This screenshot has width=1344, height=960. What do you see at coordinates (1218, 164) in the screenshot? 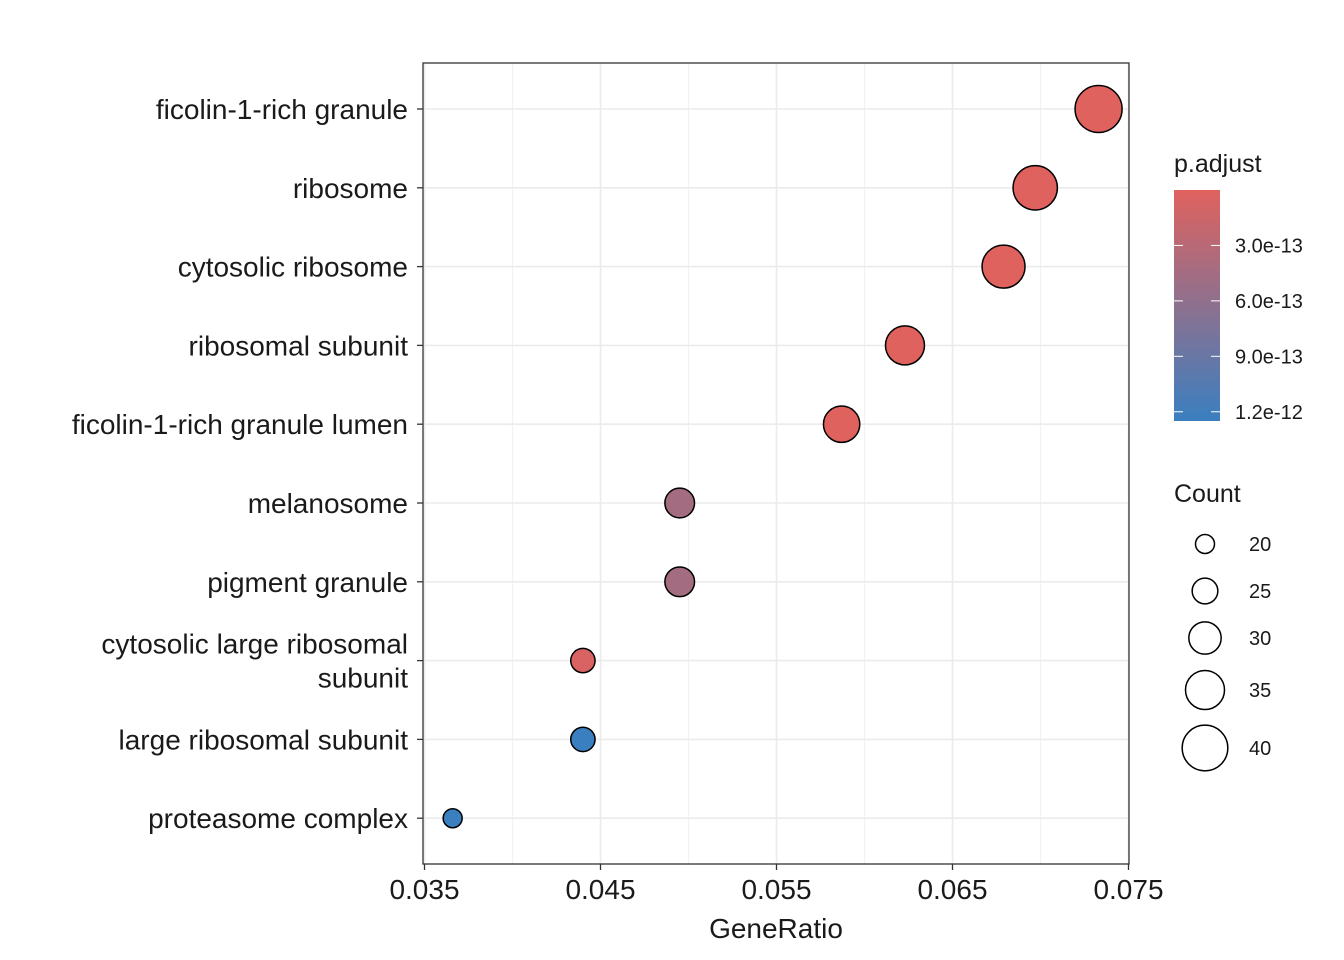
I see `p-adjust-legend-title: p.adjust` at bounding box center [1218, 164].